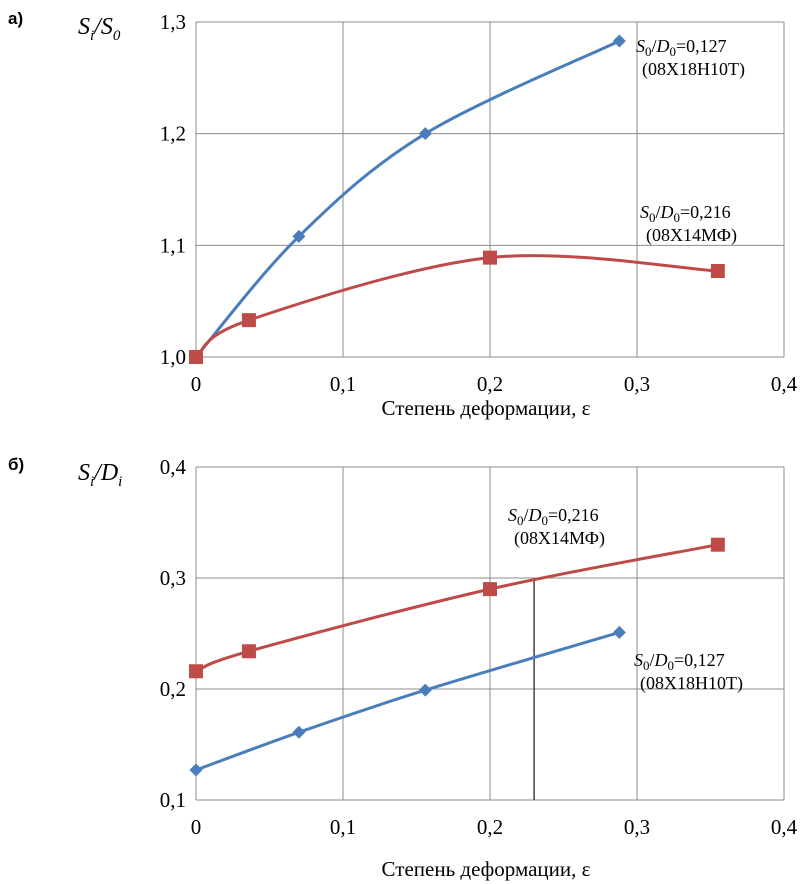 The width and height of the screenshot is (807, 884). What do you see at coordinates (173, 689) in the screenshot?
I see `y-tick-label: 0,2` at bounding box center [173, 689].